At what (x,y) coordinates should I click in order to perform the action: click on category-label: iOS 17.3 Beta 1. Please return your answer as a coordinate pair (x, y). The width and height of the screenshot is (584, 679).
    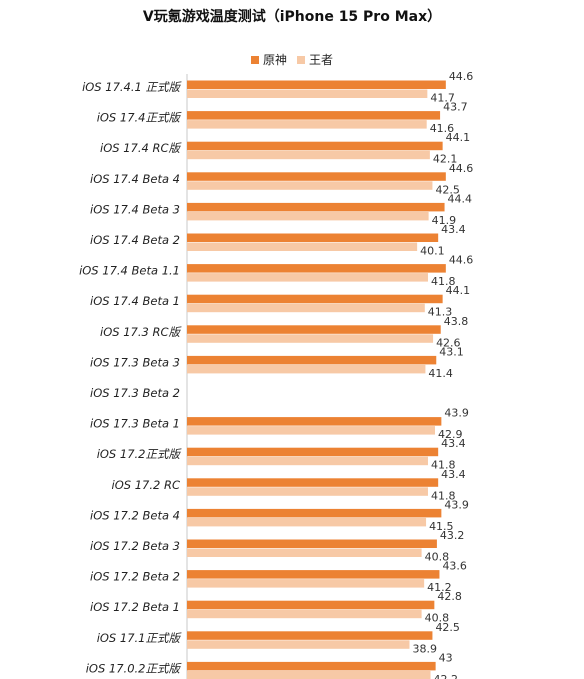
    Looking at the image, I should click on (135, 424).